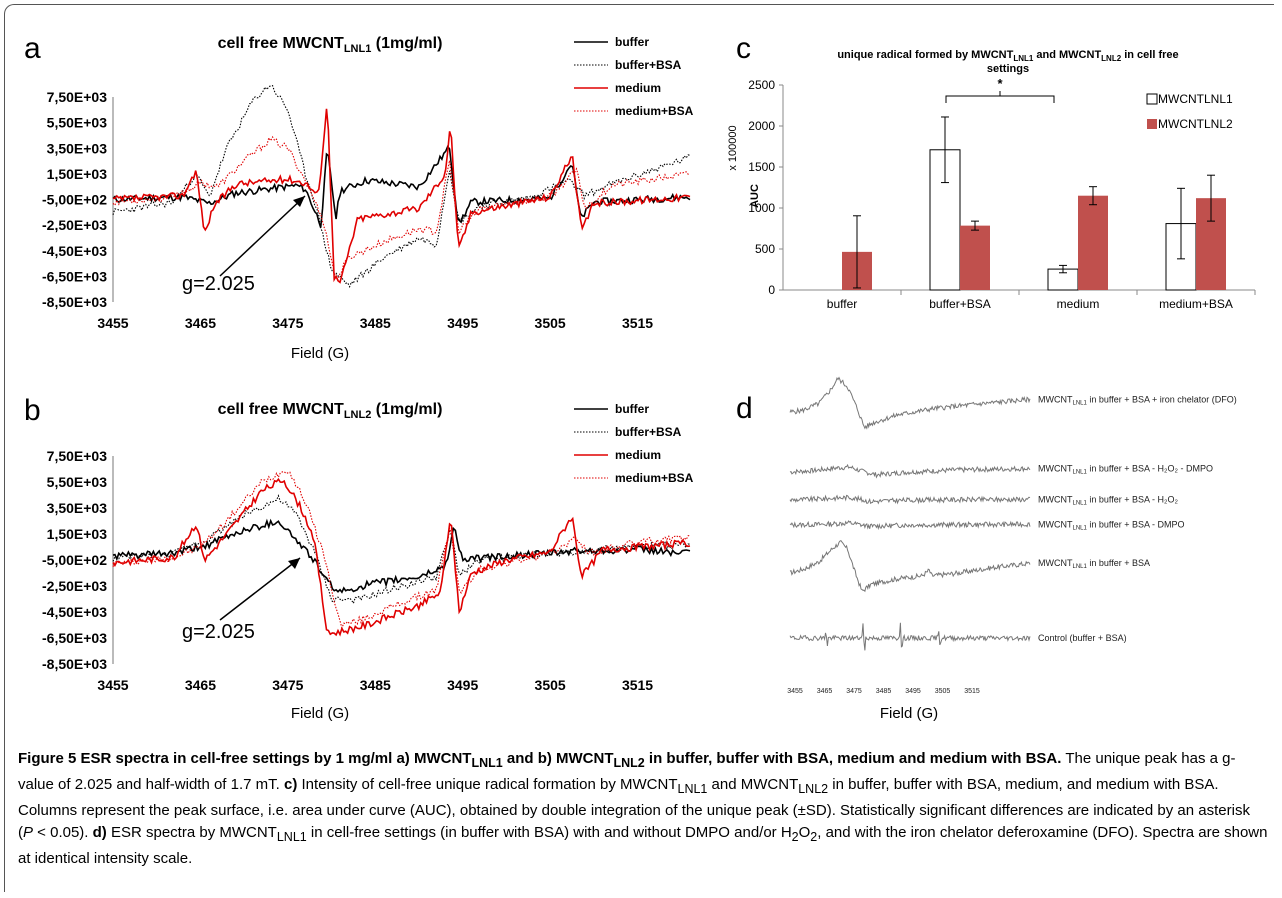 This screenshot has width=1282, height=898. Describe the element at coordinates (761, 85) in the screenshot. I see `y-tick-label: 2500` at that location.